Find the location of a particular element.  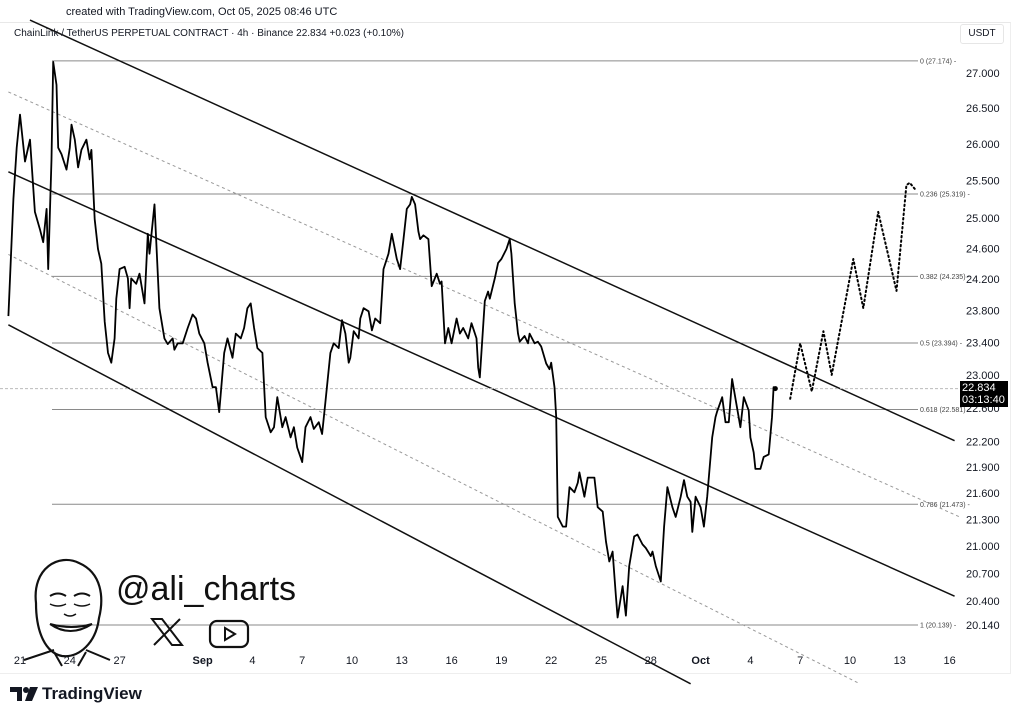

y-tick-label: 23.800 is located at coordinates (983, 312).